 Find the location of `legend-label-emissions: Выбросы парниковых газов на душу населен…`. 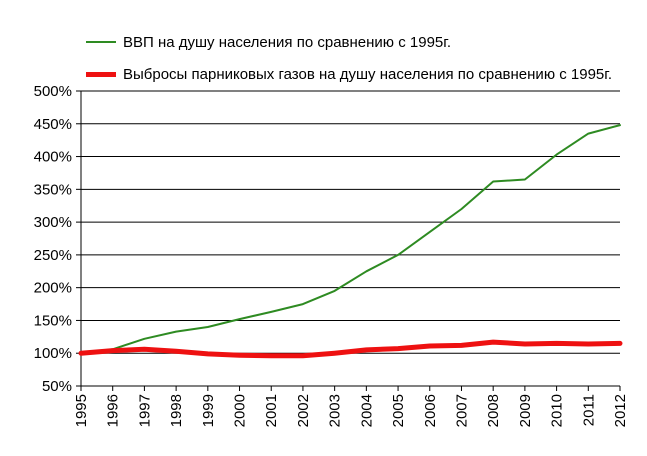

legend-label-emissions: Выбросы парниковых газов на душу населен… is located at coordinates (368, 74).